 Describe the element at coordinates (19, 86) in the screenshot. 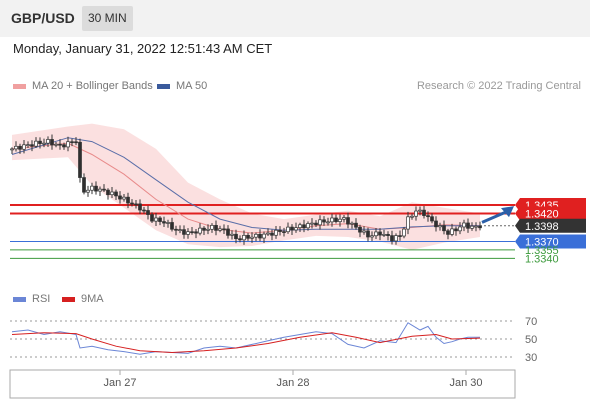

I see `bollinger-swatch` at that location.